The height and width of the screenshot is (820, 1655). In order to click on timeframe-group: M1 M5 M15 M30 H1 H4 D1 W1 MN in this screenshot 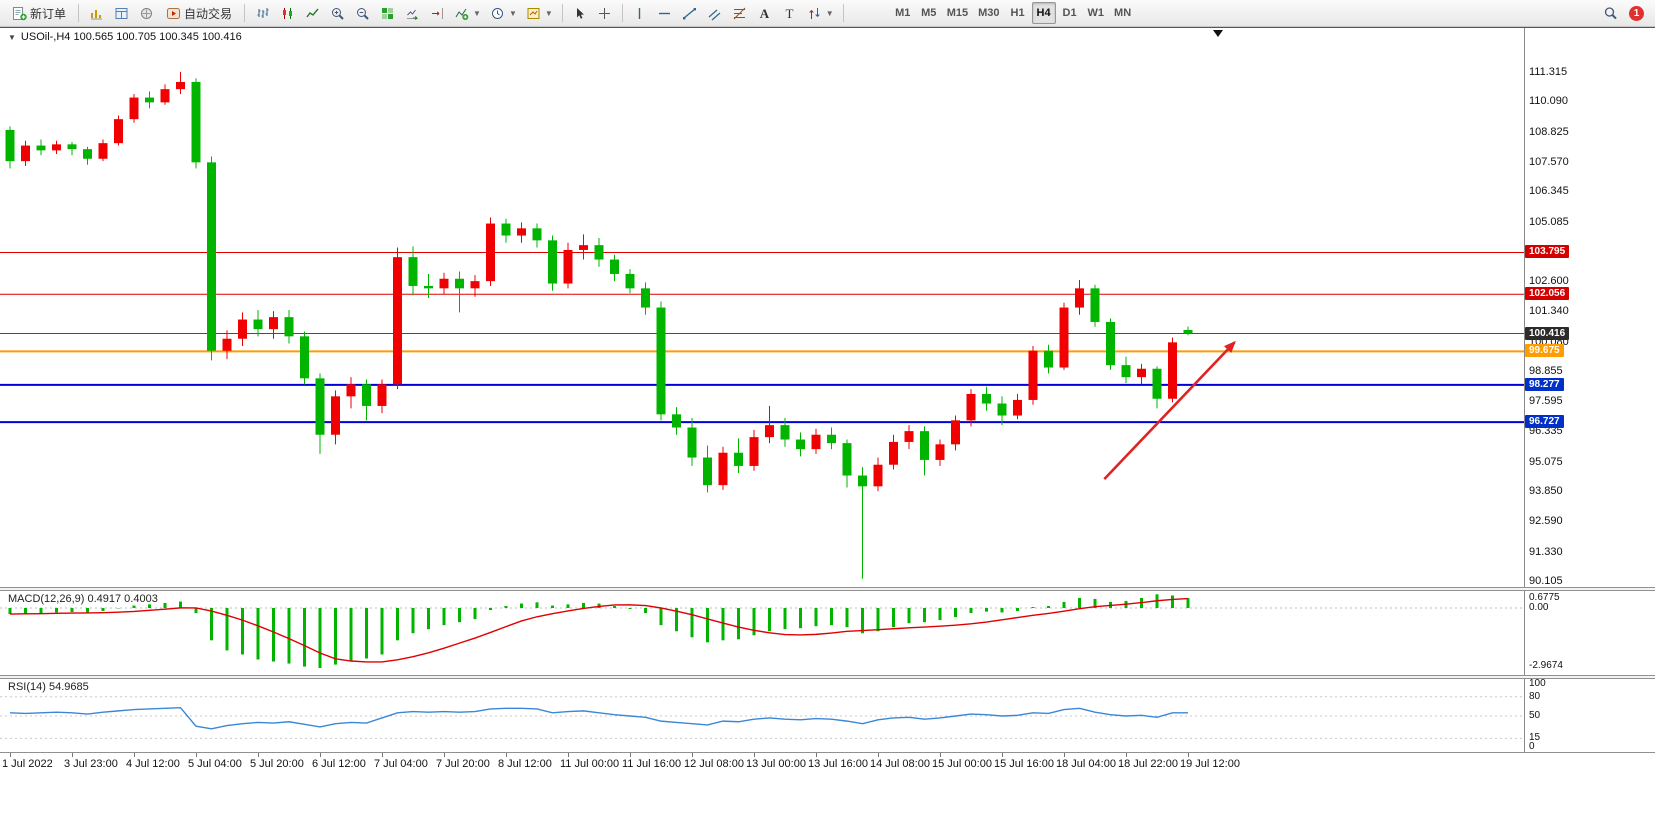, I will do `click(1013, 13)`.